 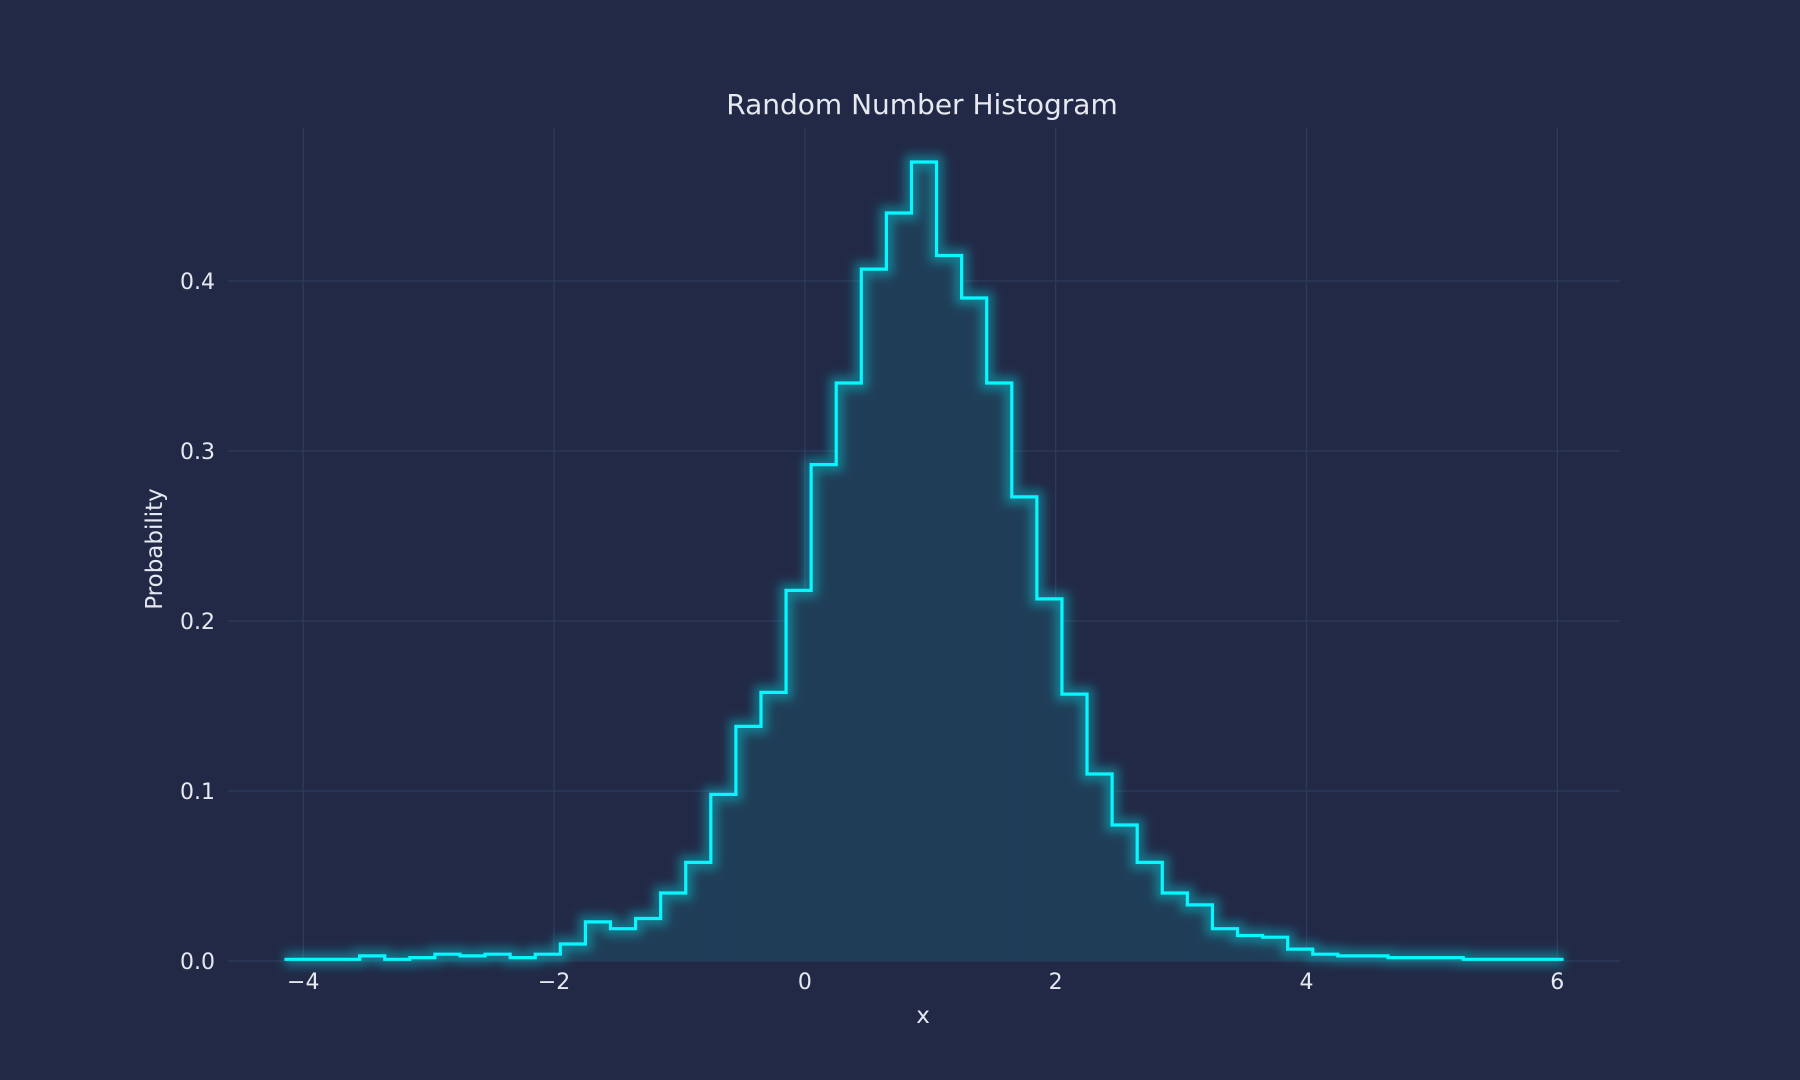 What do you see at coordinates (303, 982) in the screenshot?
I see `x-tick-label: −4` at bounding box center [303, 982].